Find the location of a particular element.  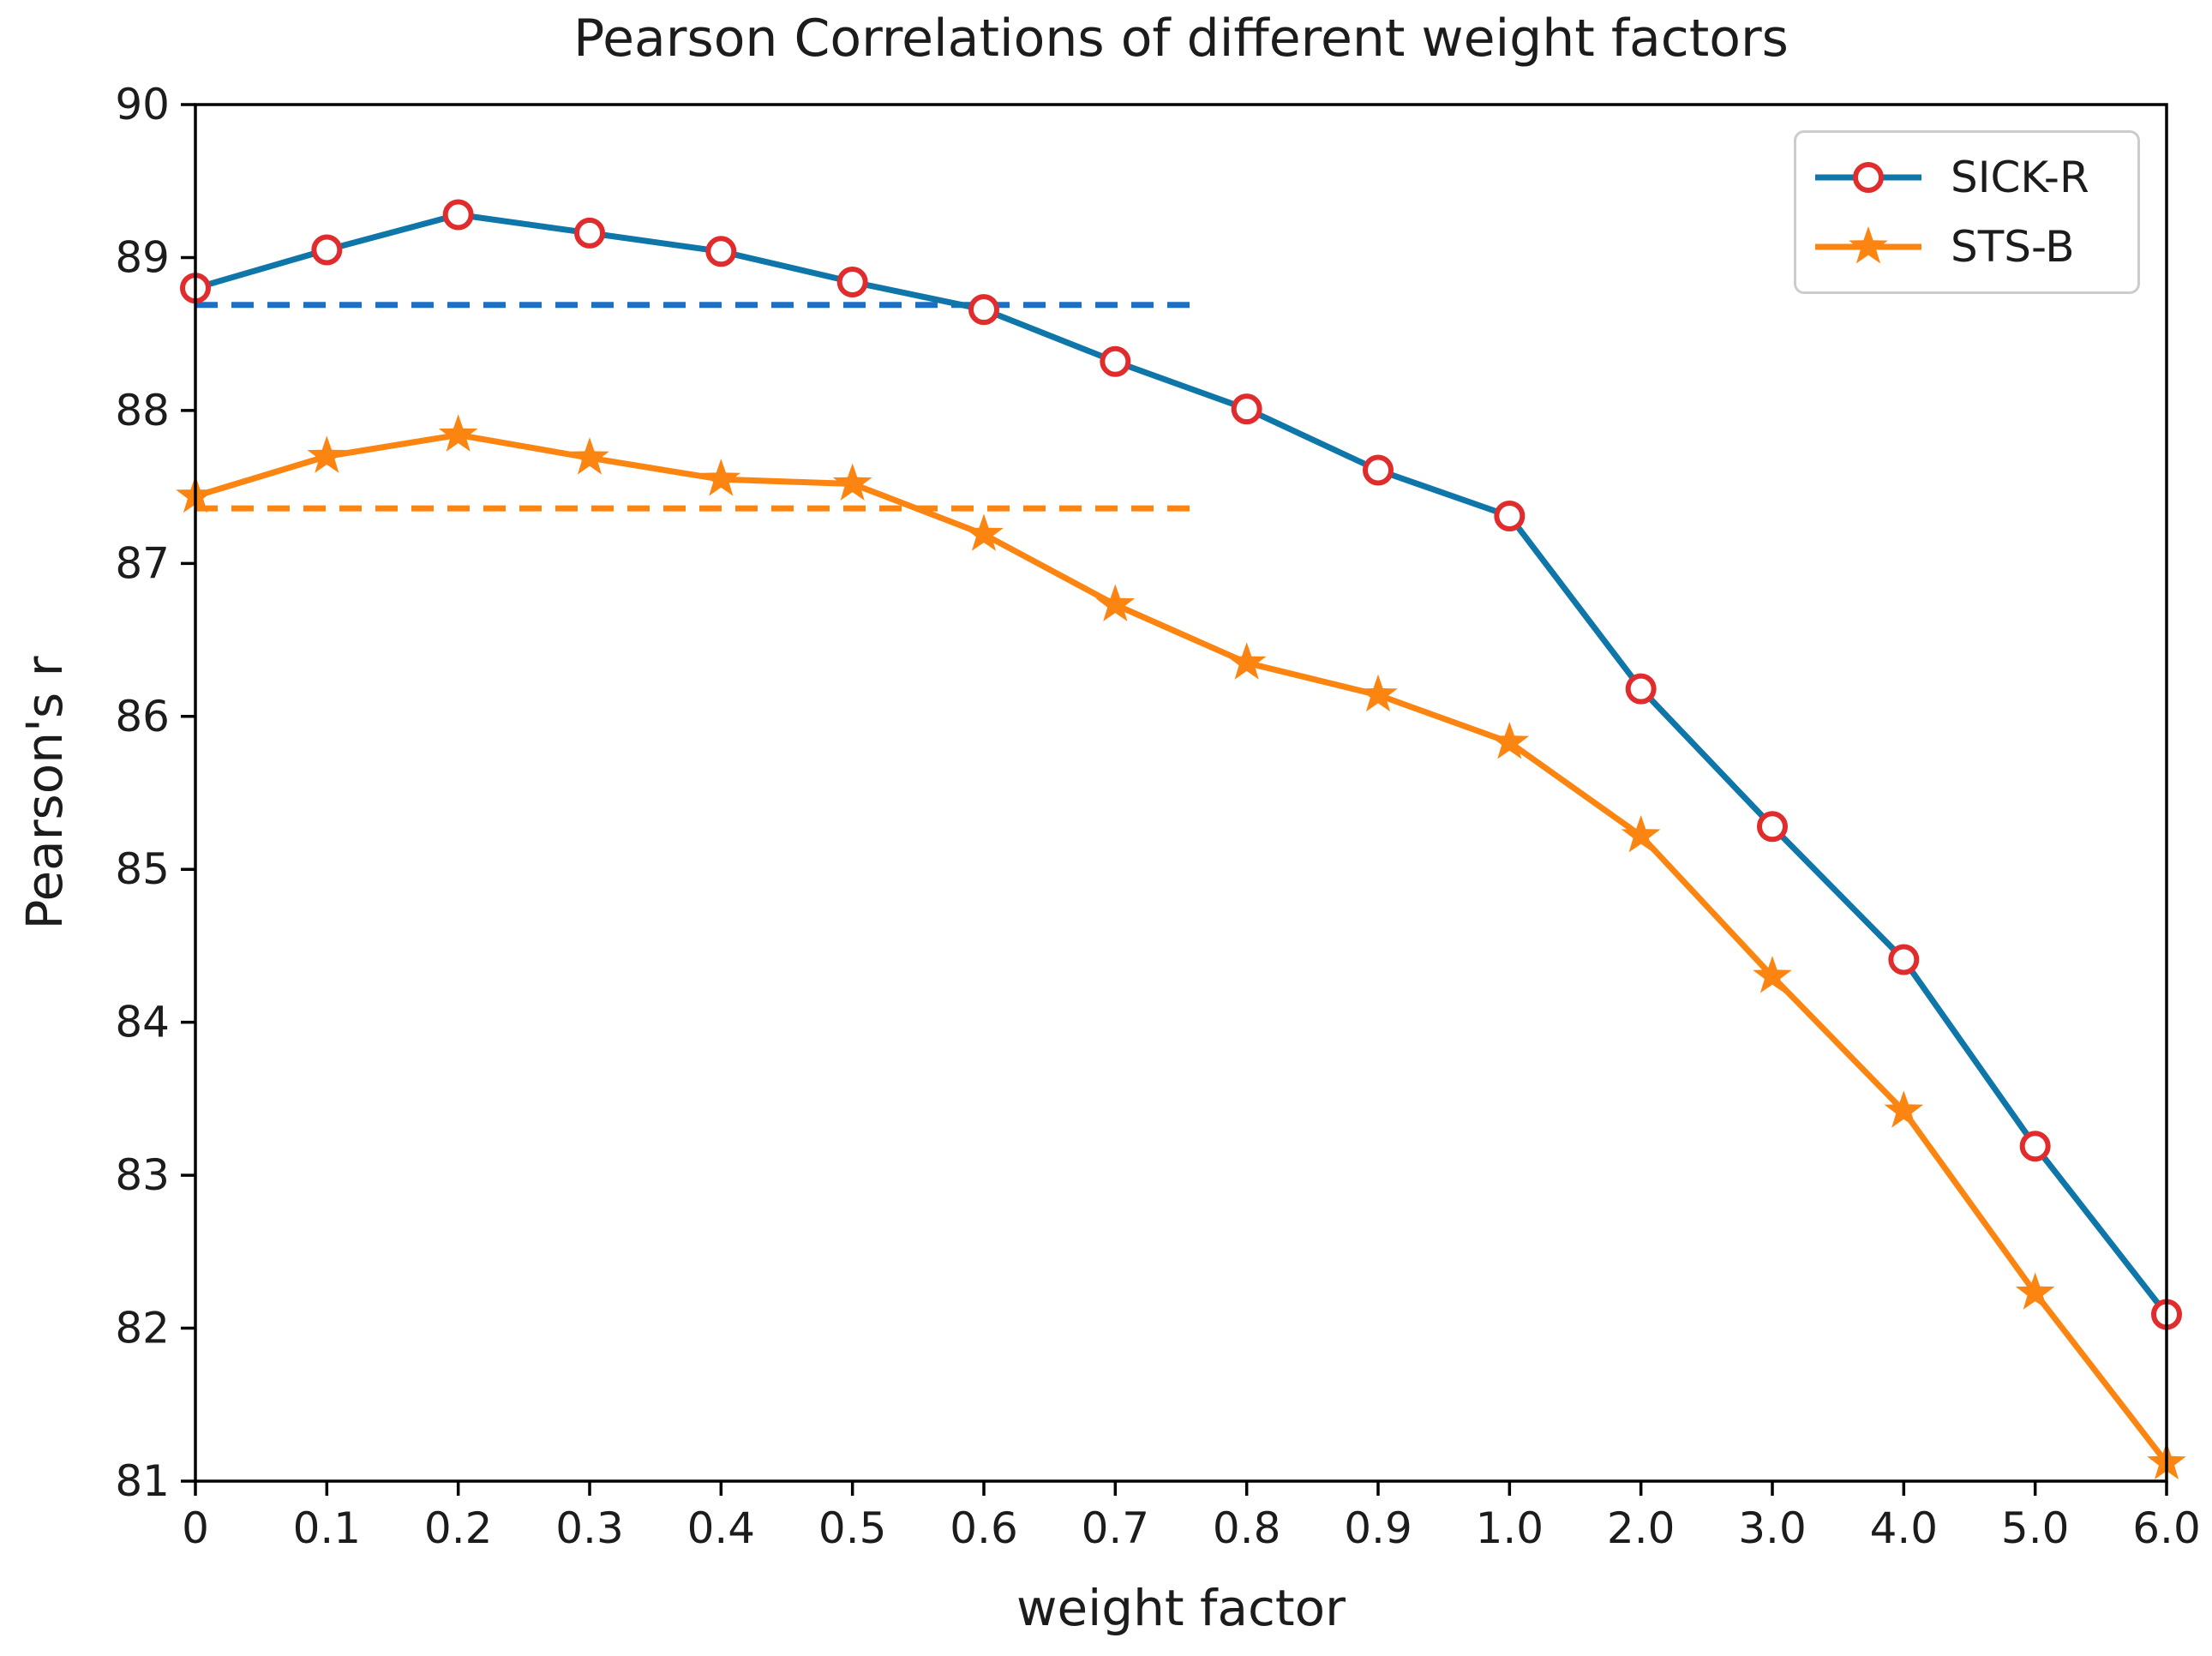

data-point-sts-b-0.1 is located at coordinates (327, 454).